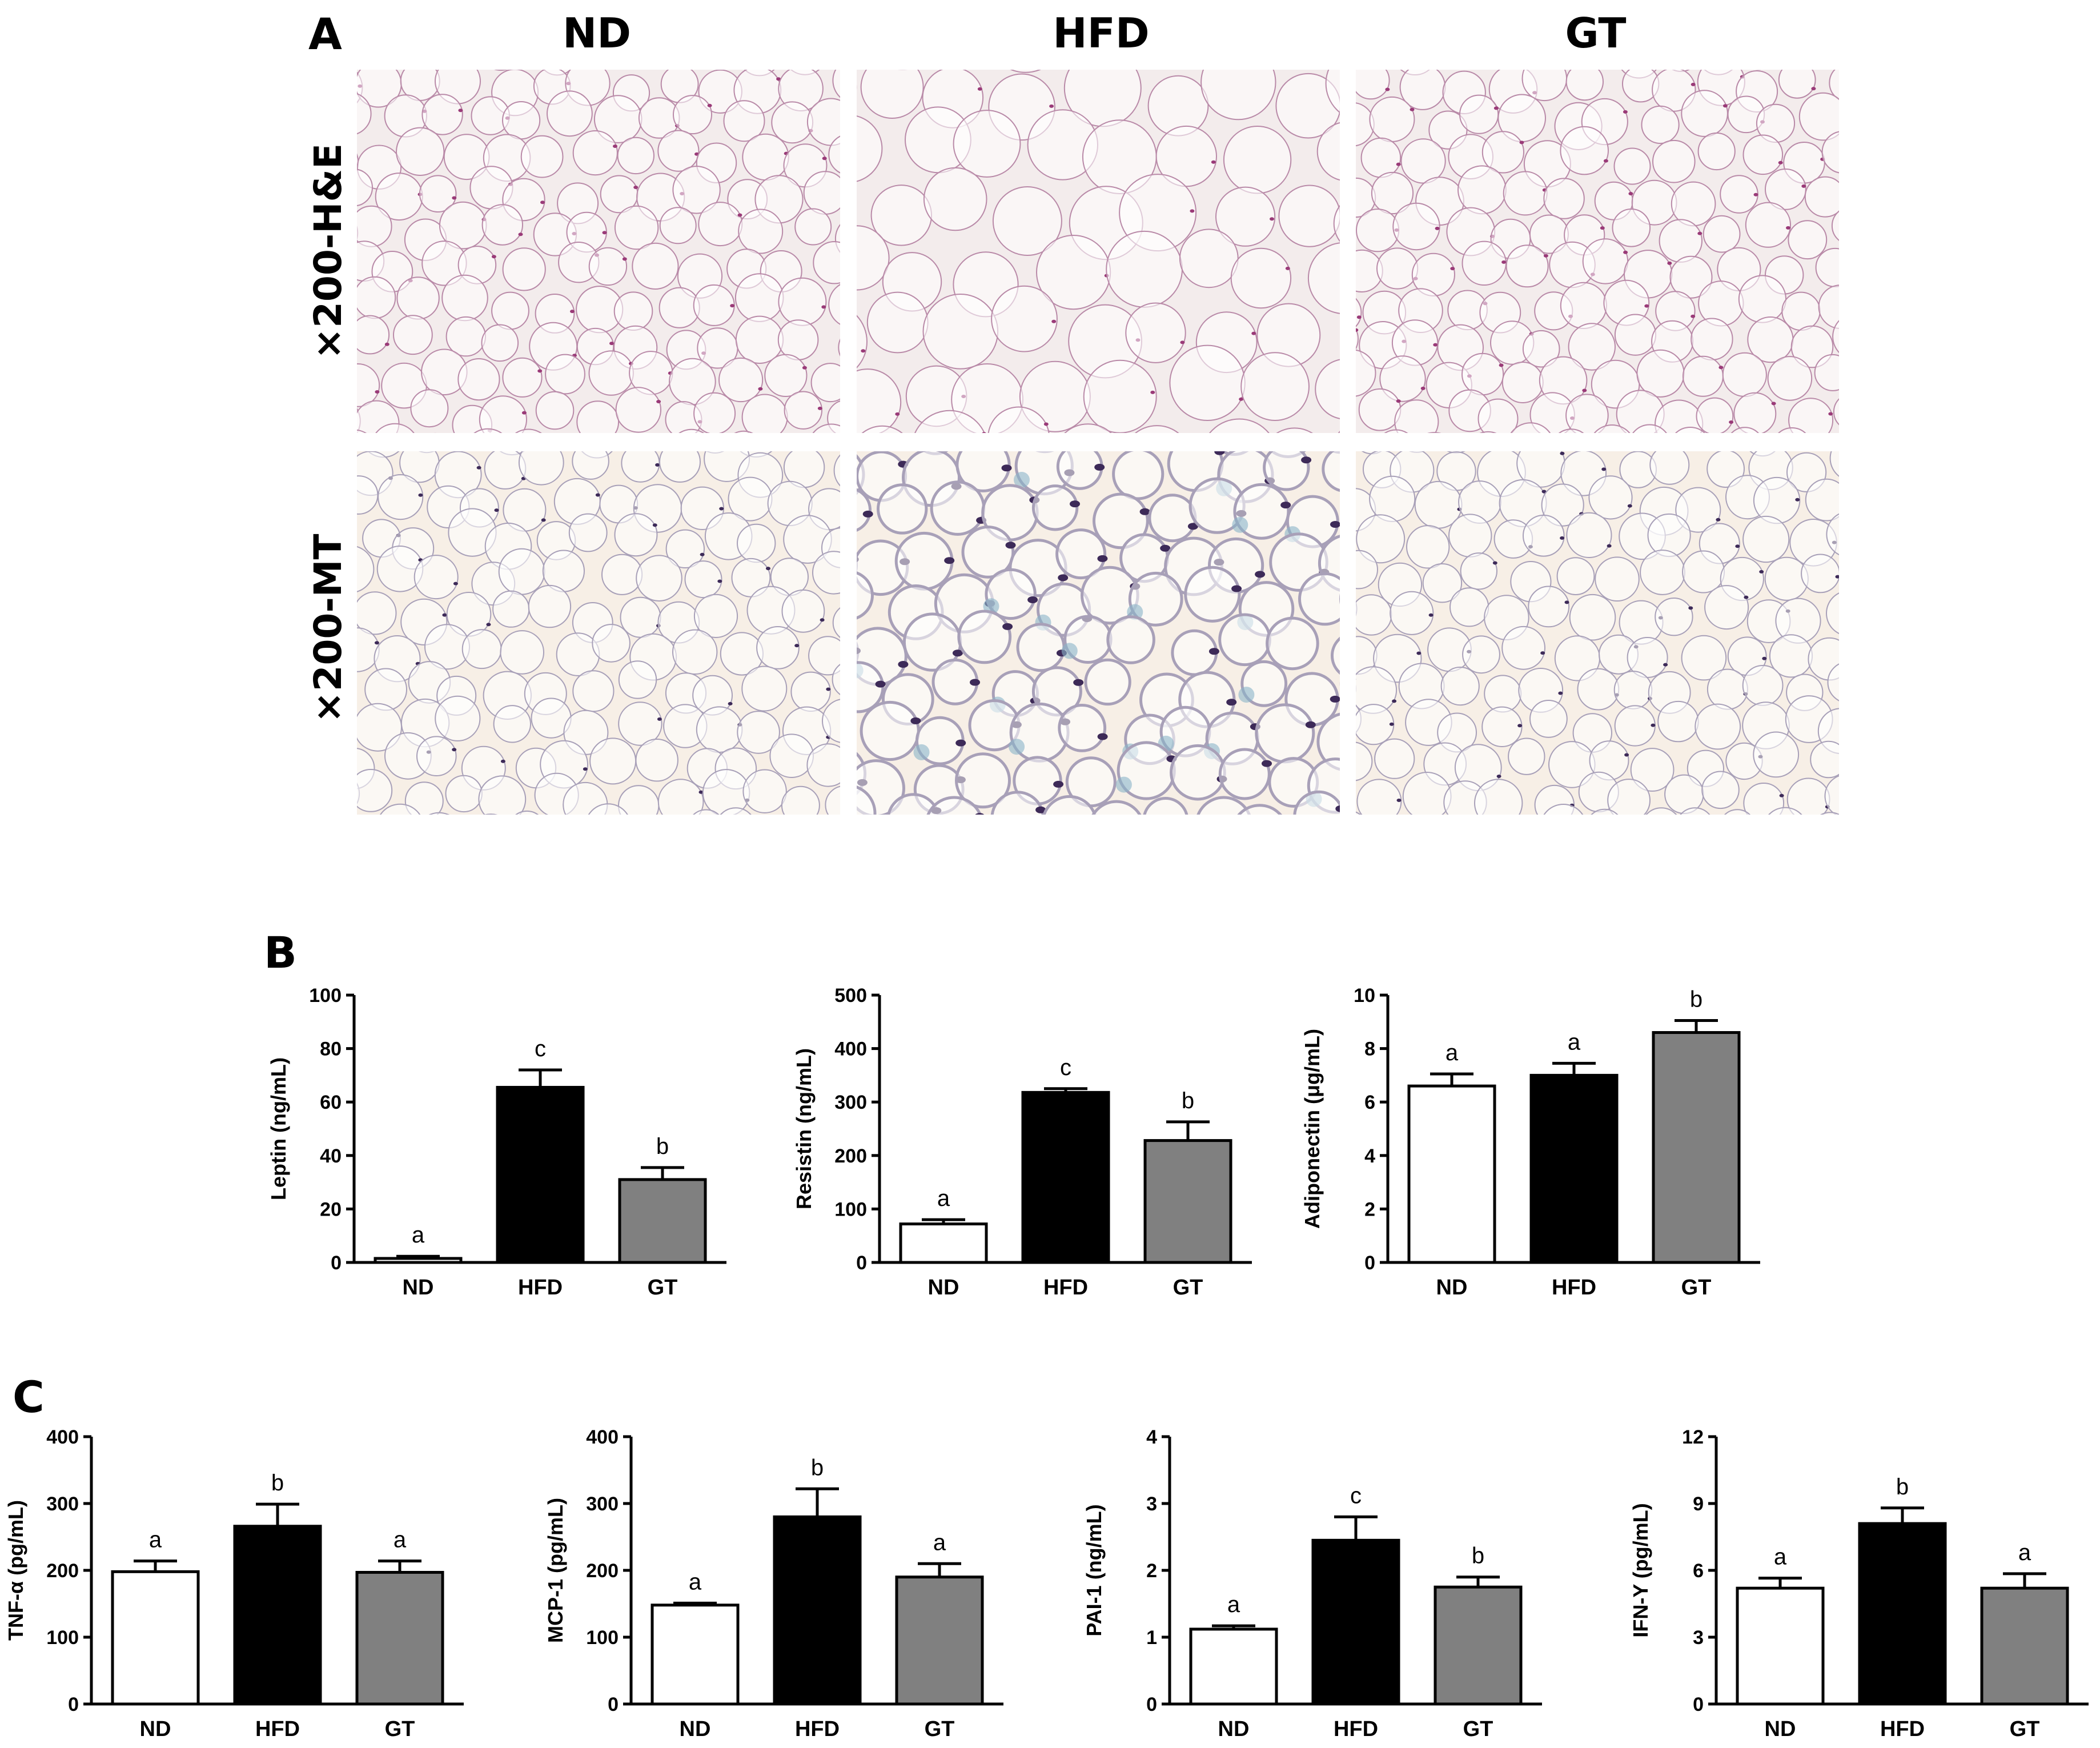 Image resolution: width=2100 pixels, height=1748 pixels. What do you see at coordinates (1598, 633) in the screenshot?
I see `micrograph-gt-mt` at bounding box center [1598, 633].